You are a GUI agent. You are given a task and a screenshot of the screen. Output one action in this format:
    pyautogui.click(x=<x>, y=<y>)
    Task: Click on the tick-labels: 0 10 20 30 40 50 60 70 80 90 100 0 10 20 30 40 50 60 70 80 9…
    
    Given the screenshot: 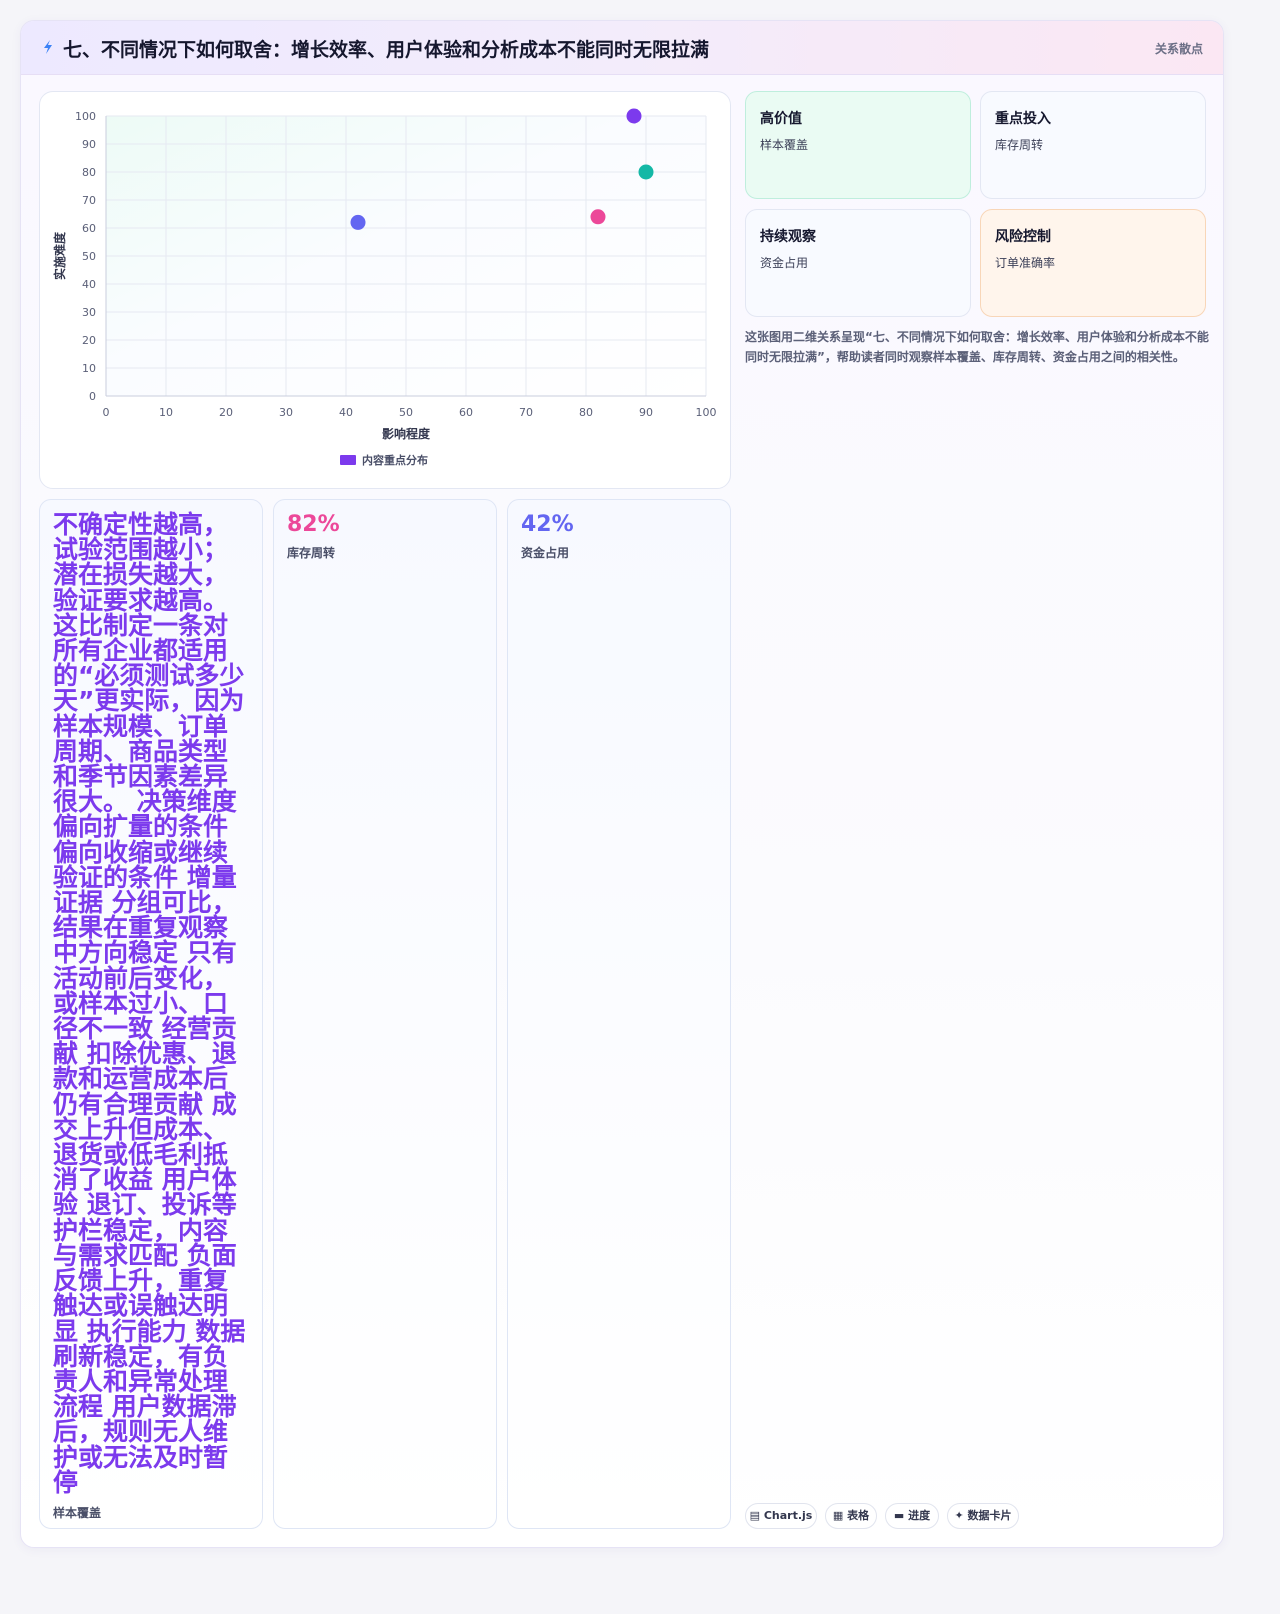 What is the action you would take?
    pyautogui.click(x=396, y=264)
    